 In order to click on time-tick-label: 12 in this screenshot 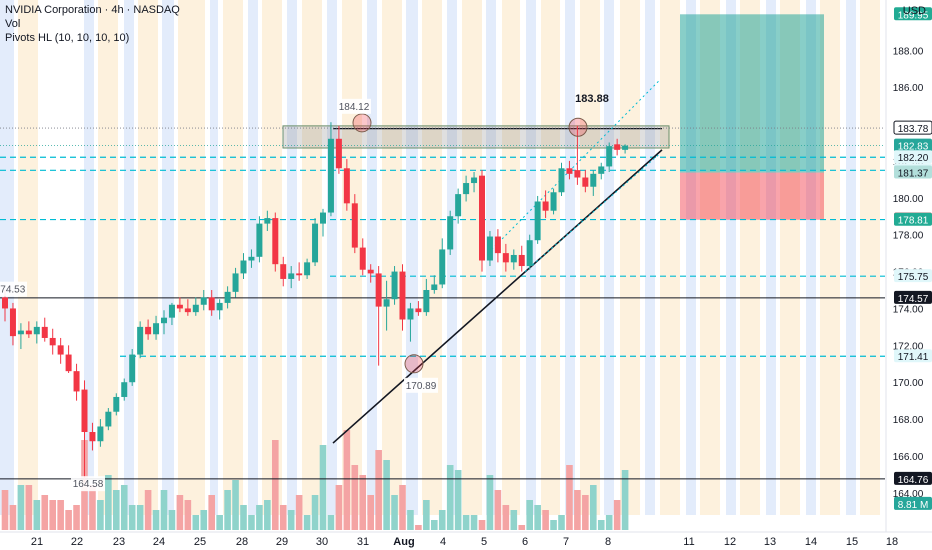, I will do `click(730, 542)`.